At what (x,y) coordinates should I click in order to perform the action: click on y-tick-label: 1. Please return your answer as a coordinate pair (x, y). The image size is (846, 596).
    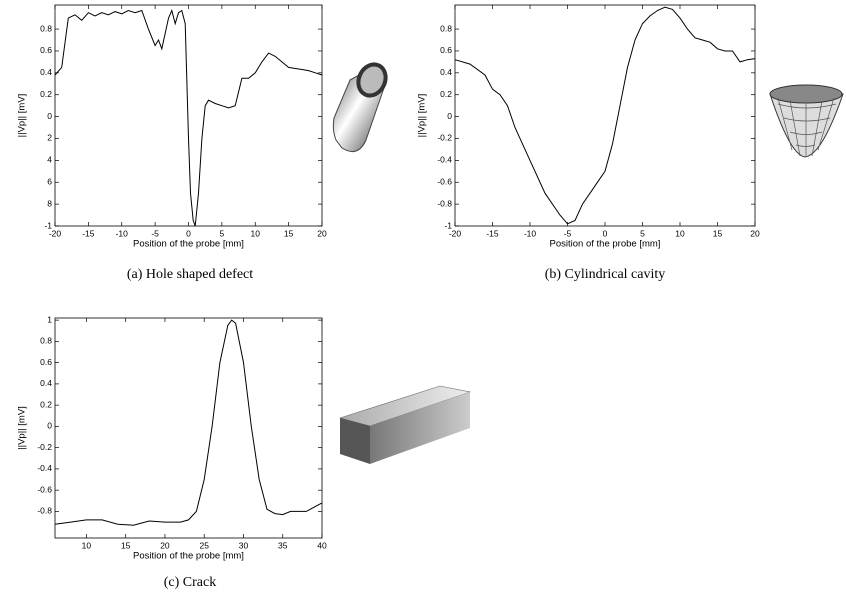
    Looking at the image, I should click on (49, 319).